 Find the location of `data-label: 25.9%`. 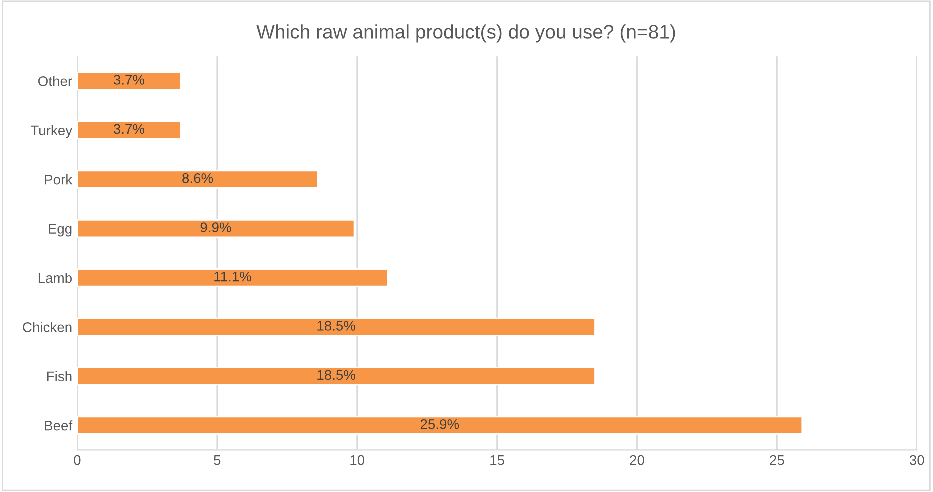

data-label: 25.9% is located at coordinates (440, 424).